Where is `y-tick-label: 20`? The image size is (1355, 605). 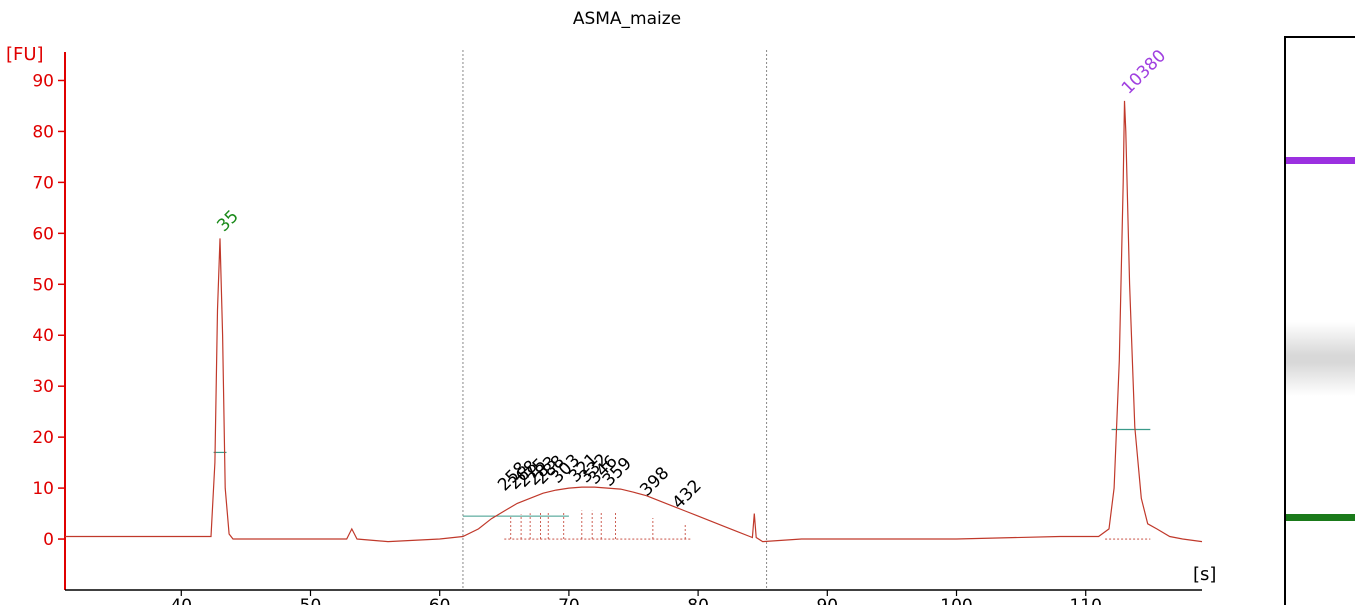
y-tick-label: 20 is located at coordinates (43, 438).